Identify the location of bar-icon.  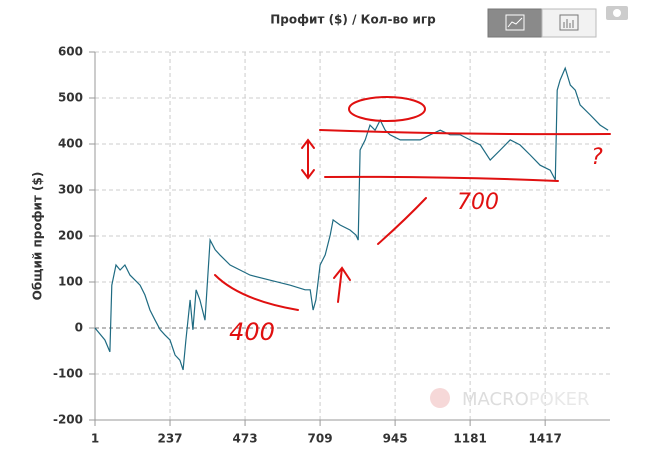
(569, 22).